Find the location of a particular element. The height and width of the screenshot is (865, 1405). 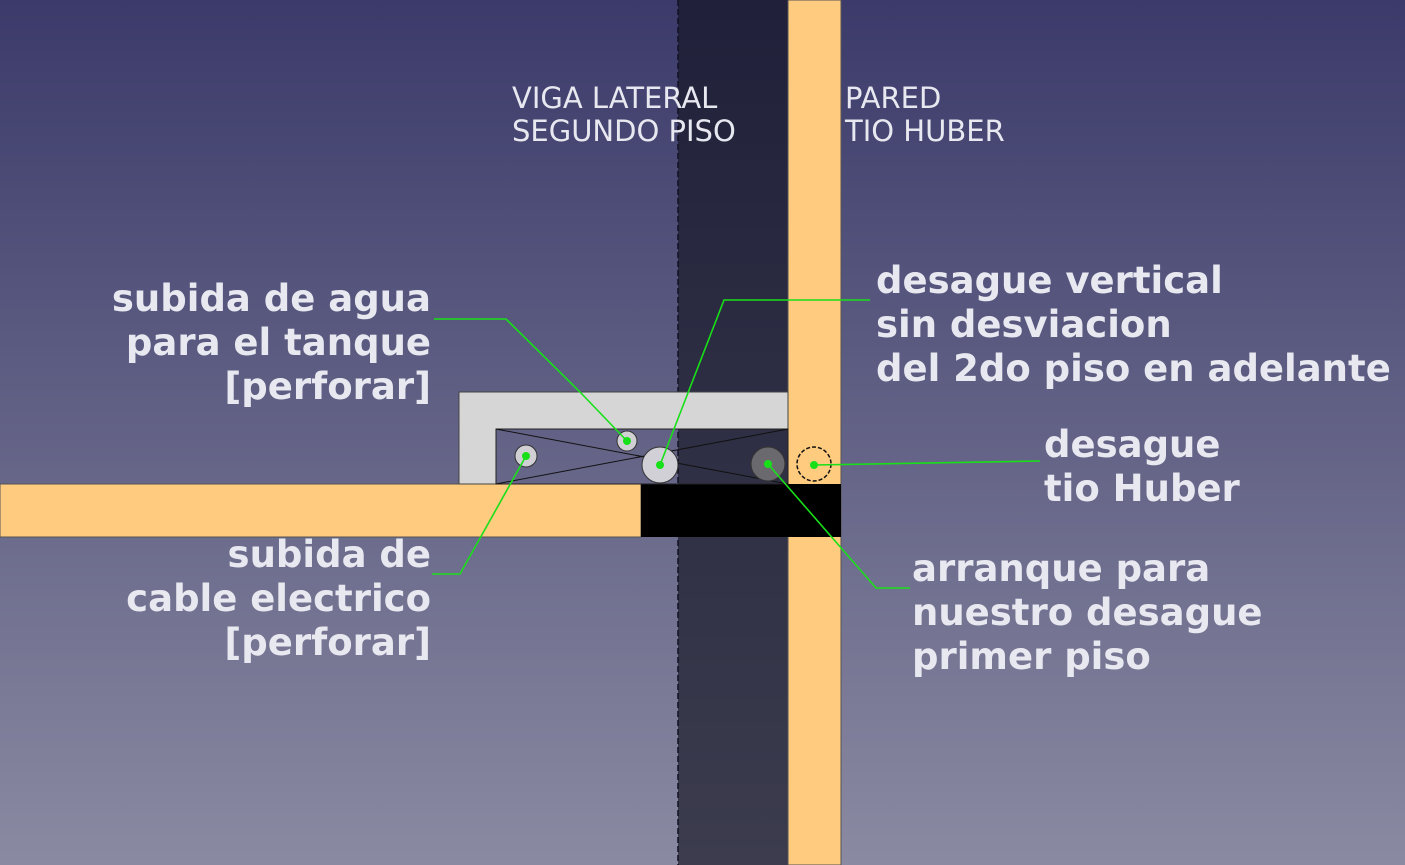

first-floor-drain-label-3: primer piso is located at coordinates (1031, 656).